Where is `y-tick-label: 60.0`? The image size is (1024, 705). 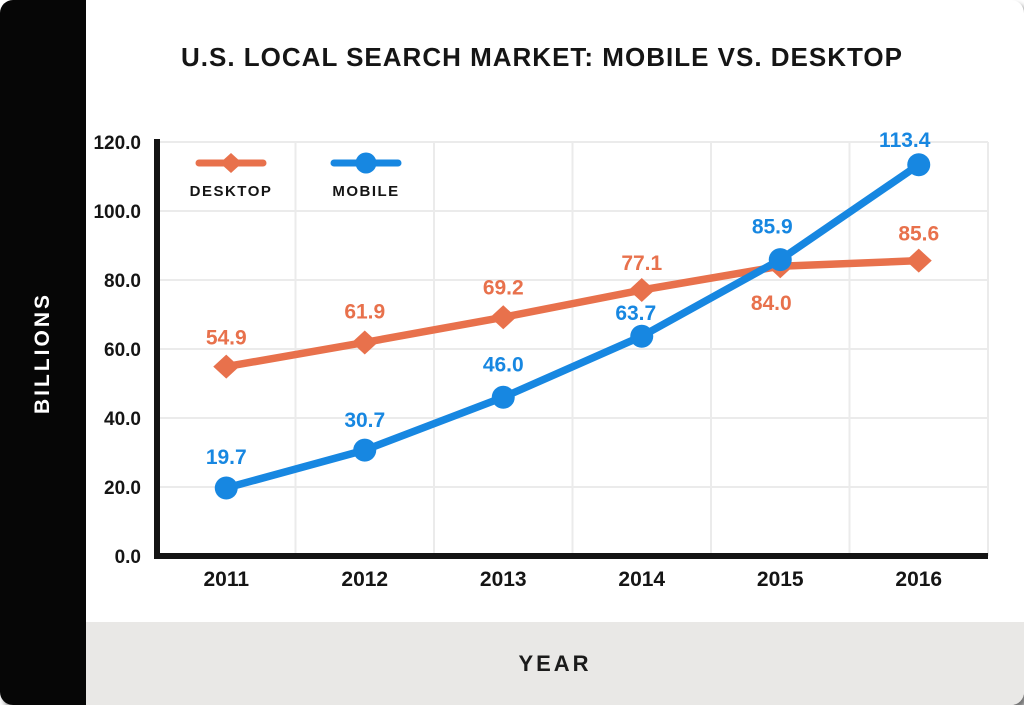 y-tick-label: 60.0 is located at coordinates (122, 350).